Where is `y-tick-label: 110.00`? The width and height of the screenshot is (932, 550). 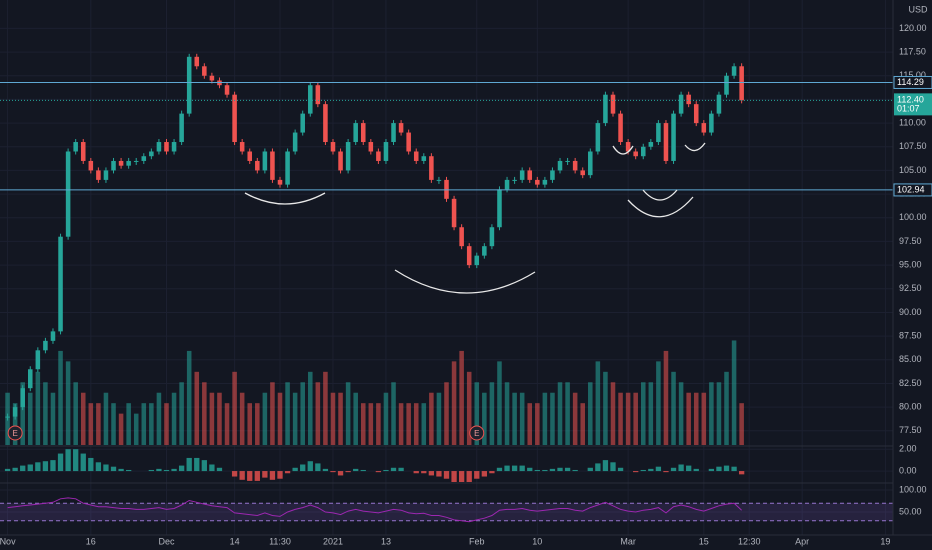 y-tick-label: 110.00 is located at coordinates (912, 122).